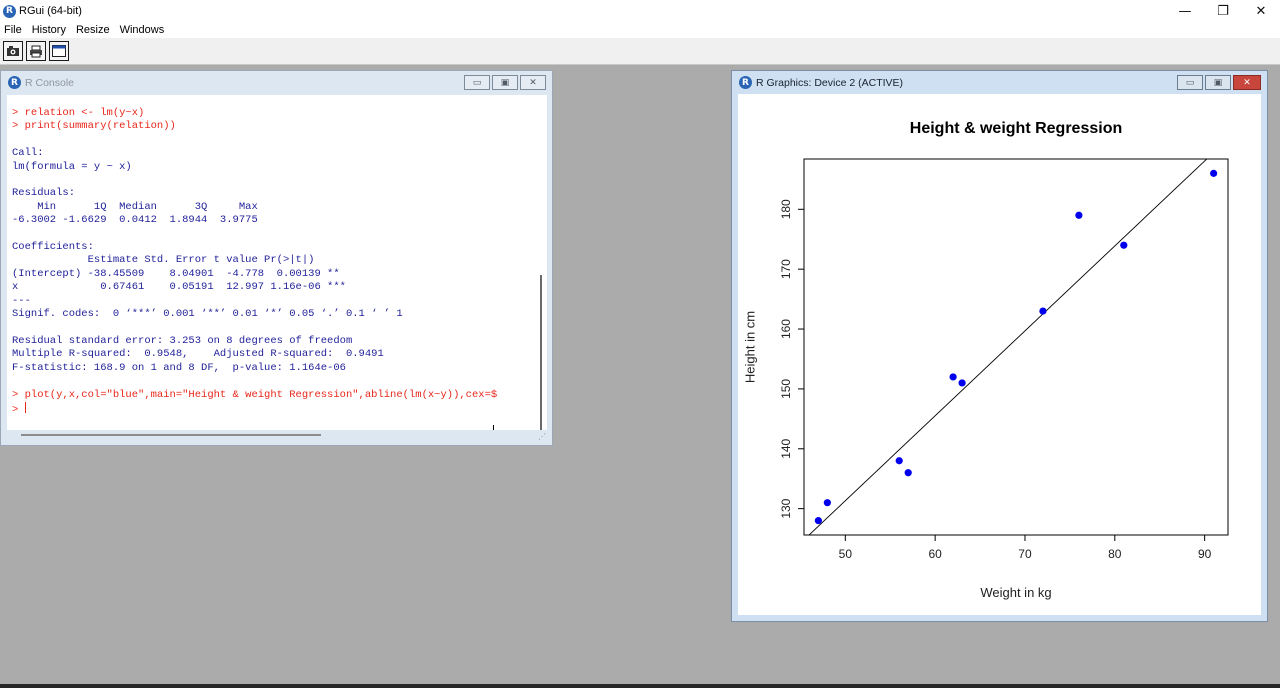  I want to click on console-window-controls: ▭ ▣ ✕, so click(504, 82).